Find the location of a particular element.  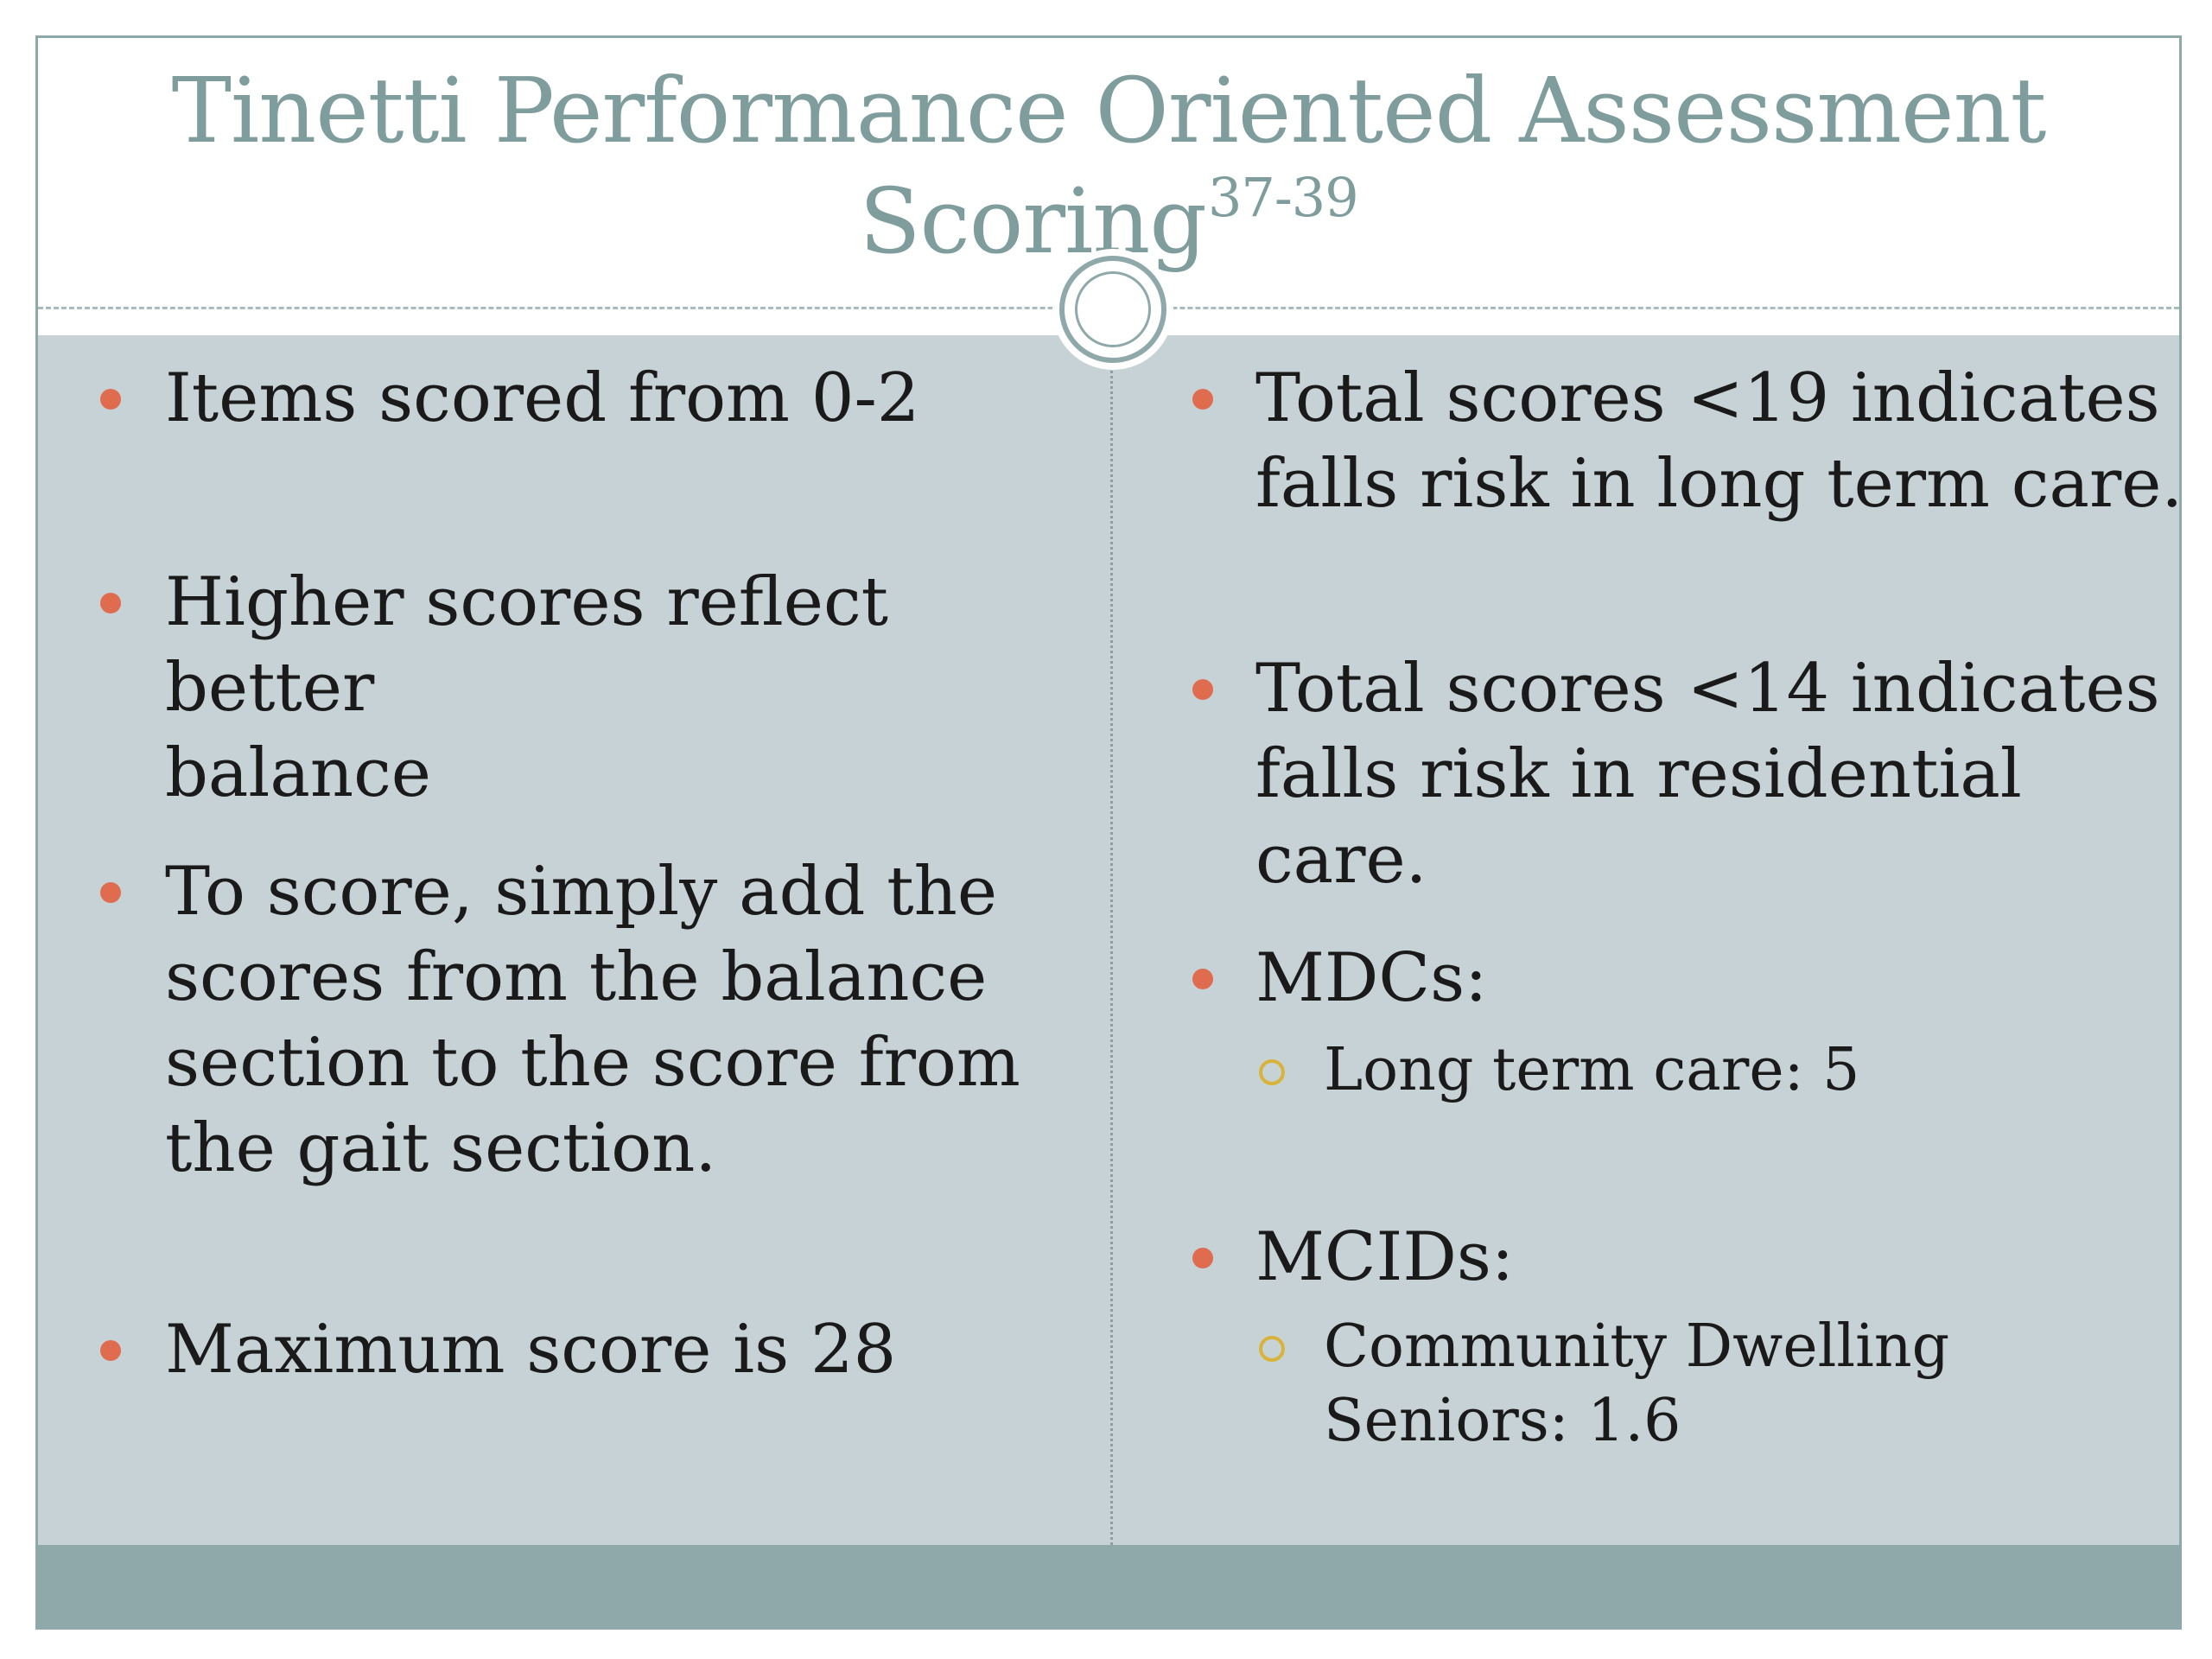

bullet-line: scores from the balance is located at coordinates (576, 977).